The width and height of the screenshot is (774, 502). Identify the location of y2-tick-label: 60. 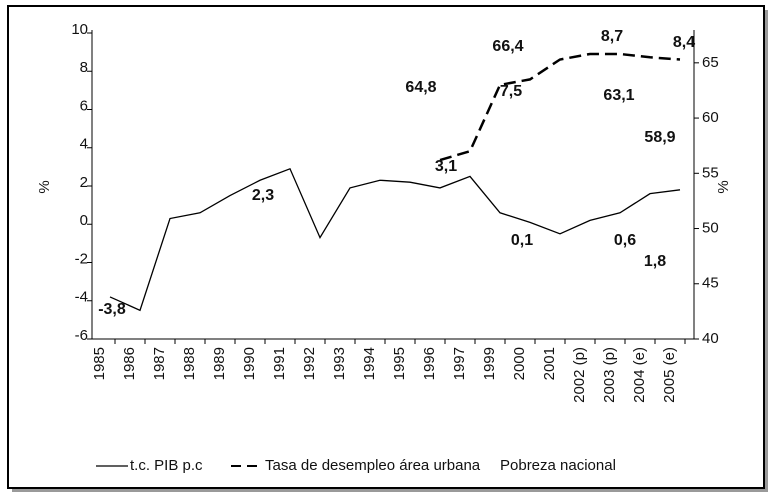
(710, 117).